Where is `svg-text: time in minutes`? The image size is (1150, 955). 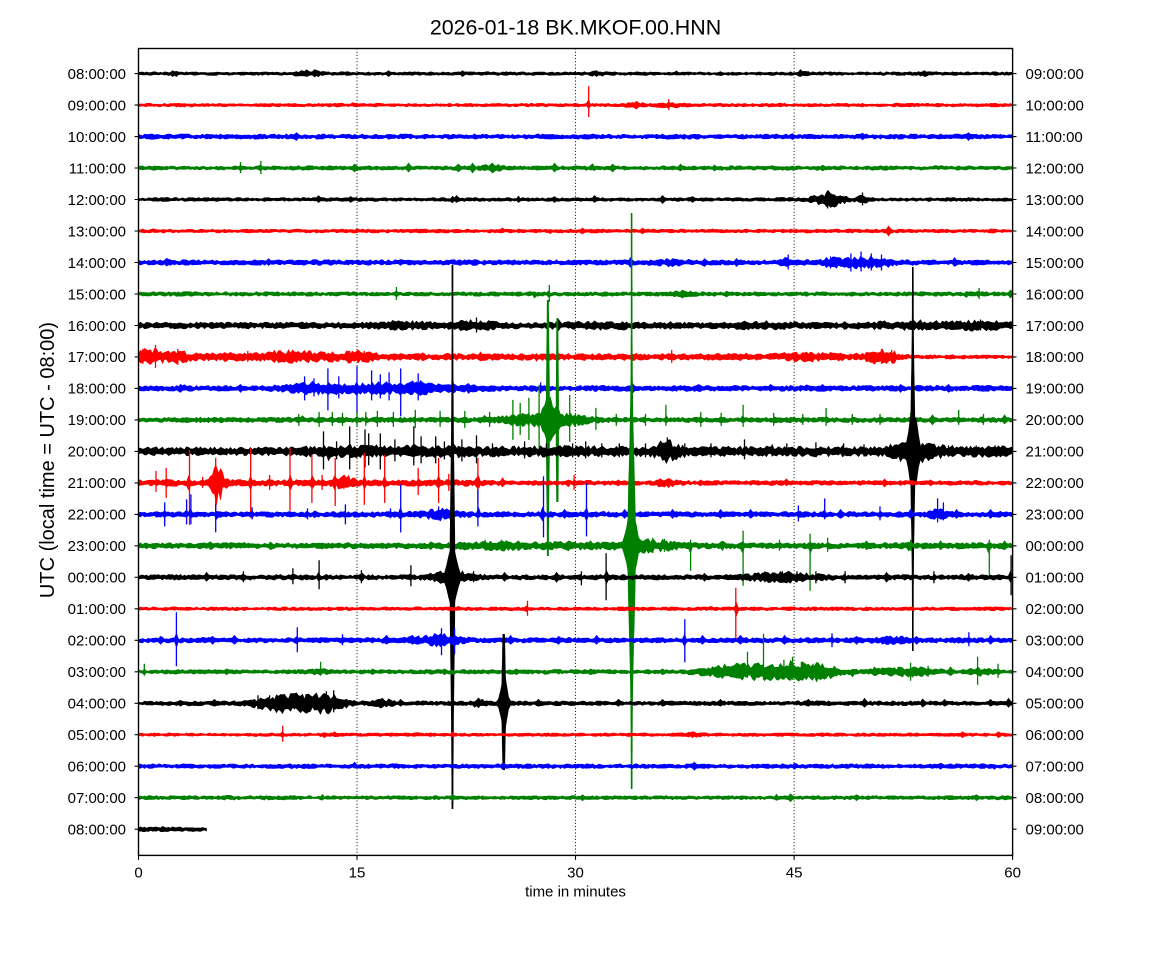
svg-text: time in minutes is located at coordinates (575, 892).